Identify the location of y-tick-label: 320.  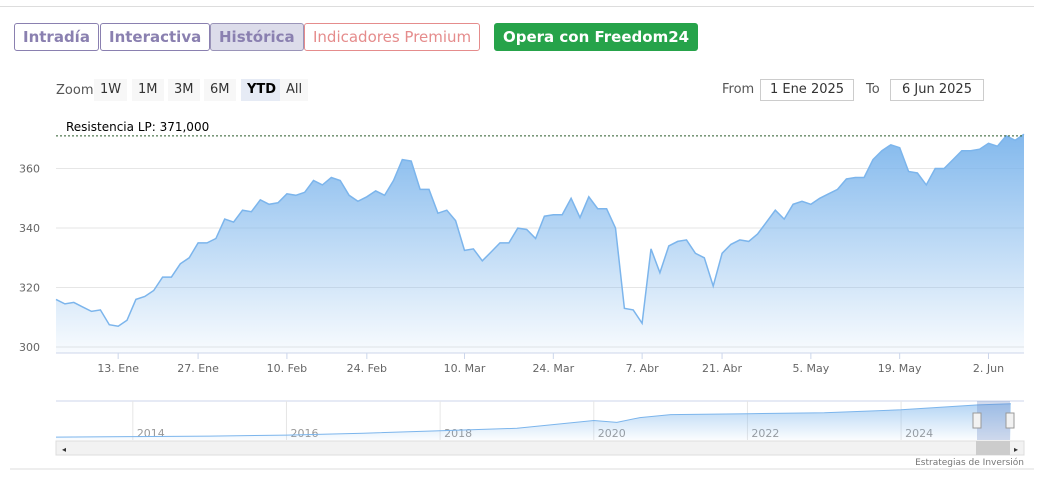
(29, 288).